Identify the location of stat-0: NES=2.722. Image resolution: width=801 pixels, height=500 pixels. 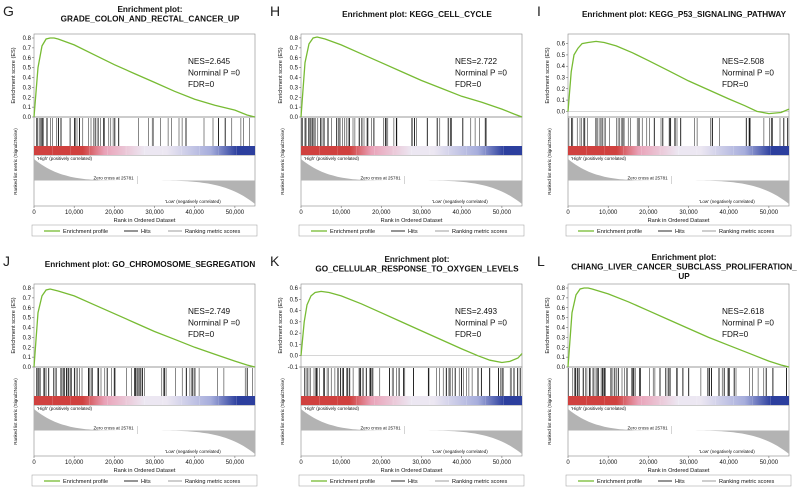
(476, 61).